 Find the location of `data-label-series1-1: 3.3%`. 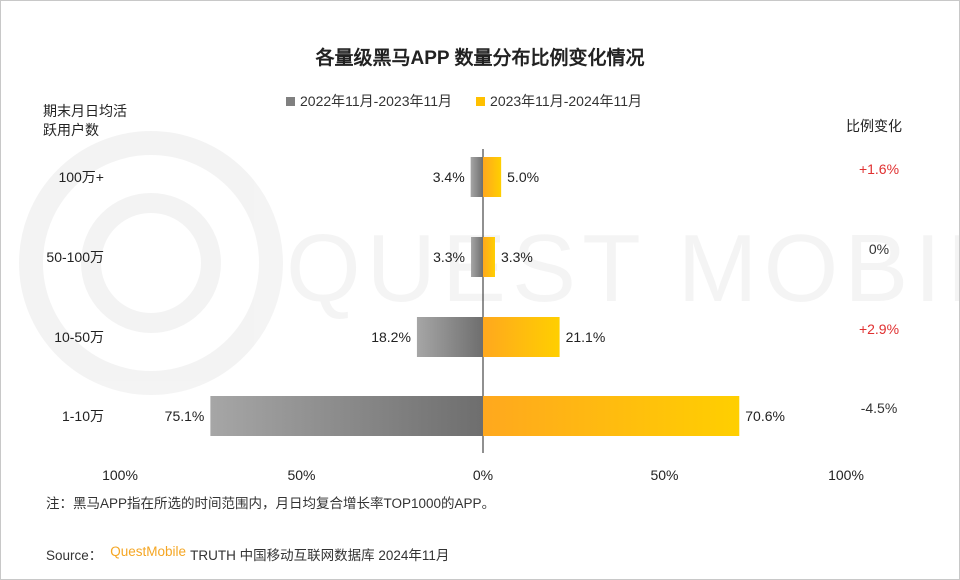

data-label-series1-1: 3.3% is located at coordinates (449, 257).